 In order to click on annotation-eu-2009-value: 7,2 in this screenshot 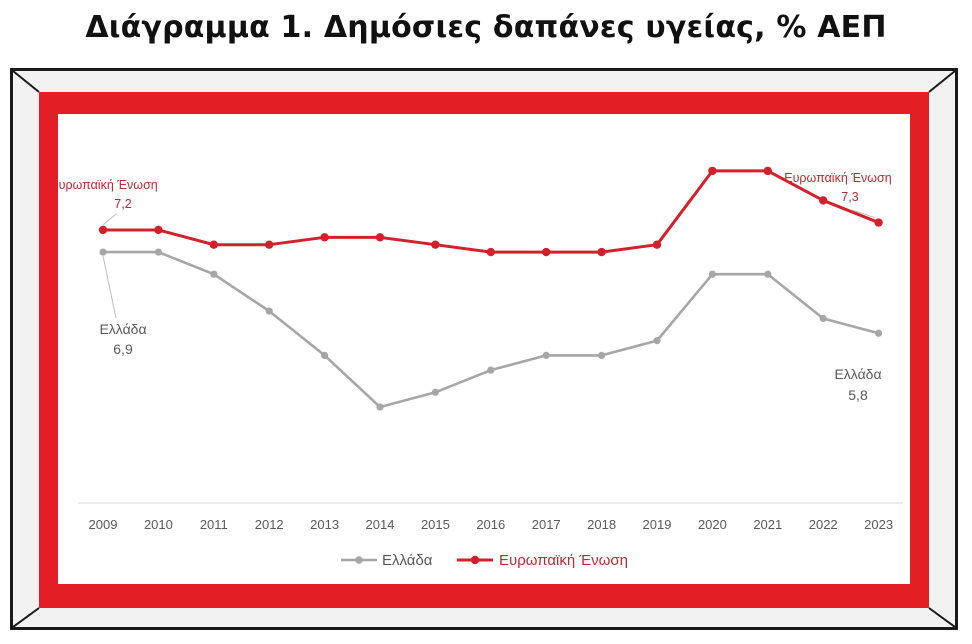, I will do `click(122, 204)`.